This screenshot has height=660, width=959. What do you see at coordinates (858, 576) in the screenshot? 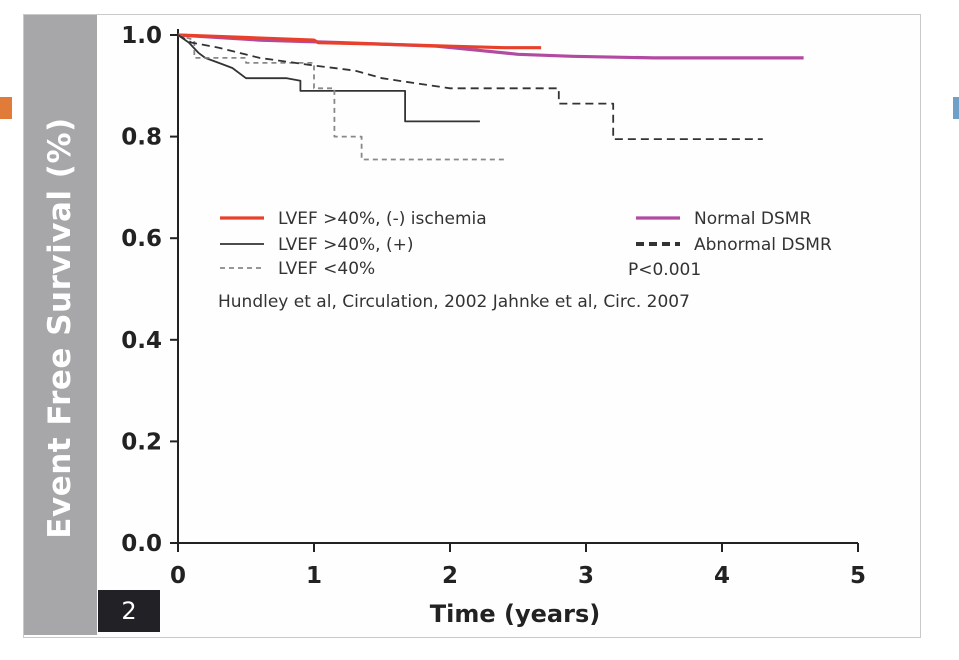
I see `x-tick-label: 5` at bounding box center [858, 576].